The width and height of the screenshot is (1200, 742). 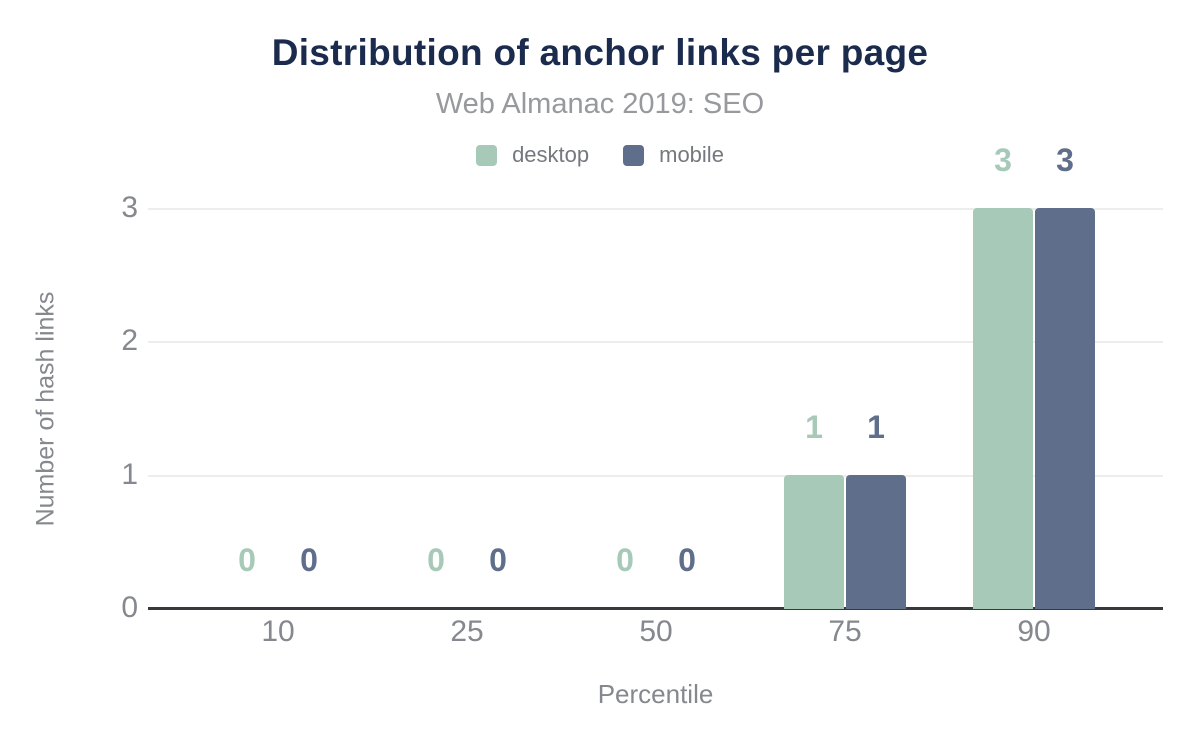 What do you see at coordinates (129, 340) in the screenshot?
I see `y-tick-label-2: 2` at bounding box center [129, 340].